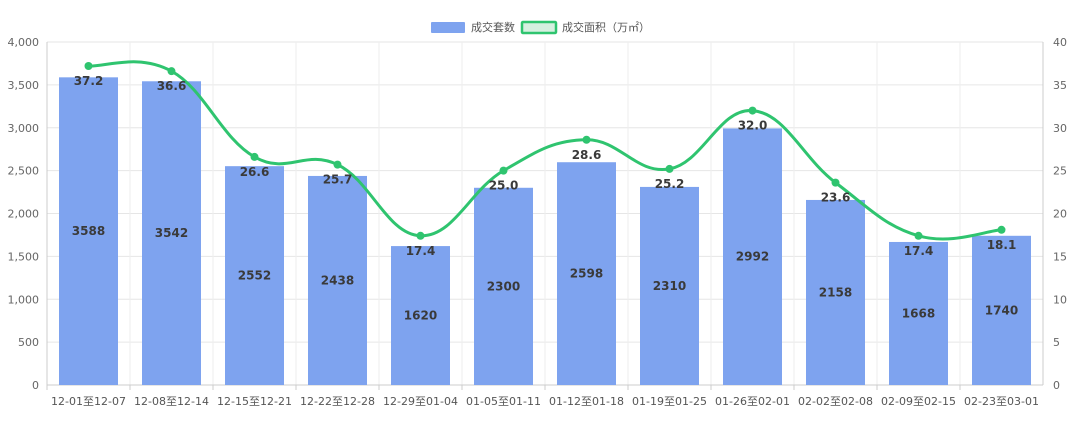 The image size is (1080, 431). I want to click on y-right-tick-label: 5, so click(1056, 342).